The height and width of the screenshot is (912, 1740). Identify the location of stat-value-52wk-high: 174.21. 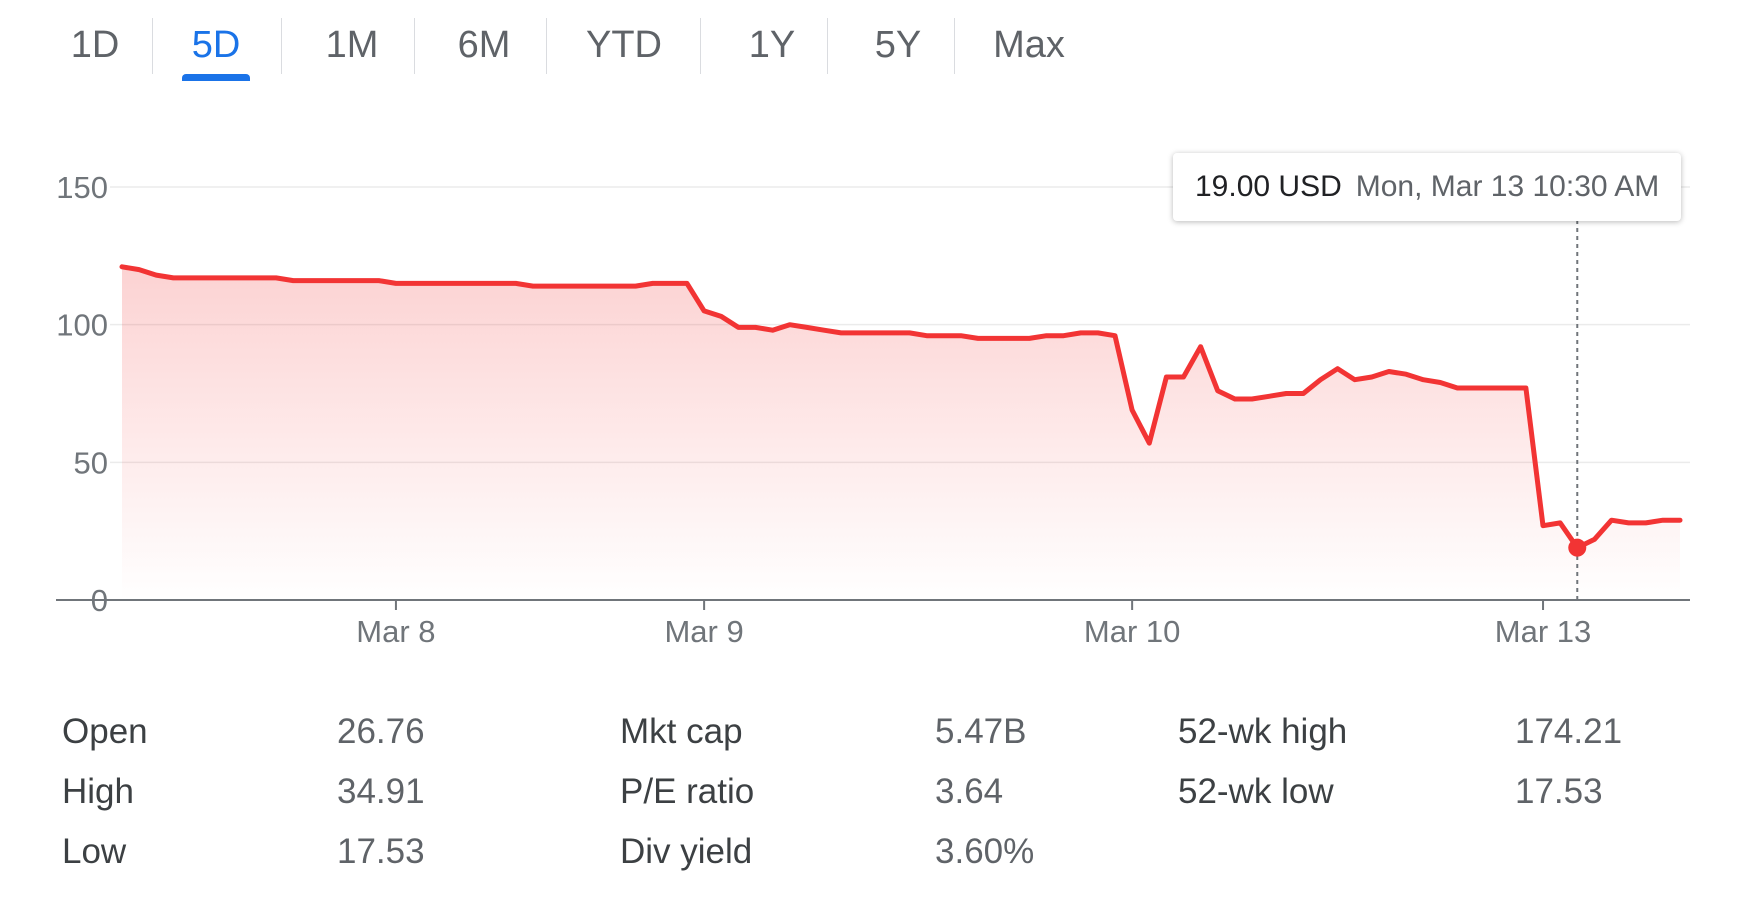
(1569, 731).